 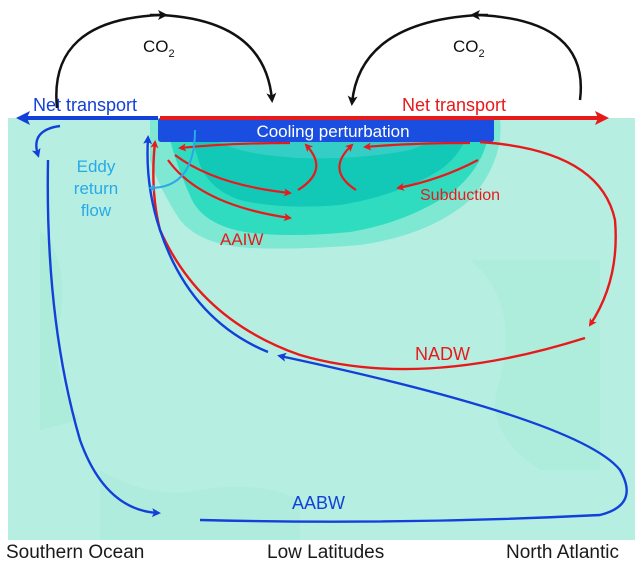 I want to click on low-lat-upwelling-right, so click(x=347, y=167).